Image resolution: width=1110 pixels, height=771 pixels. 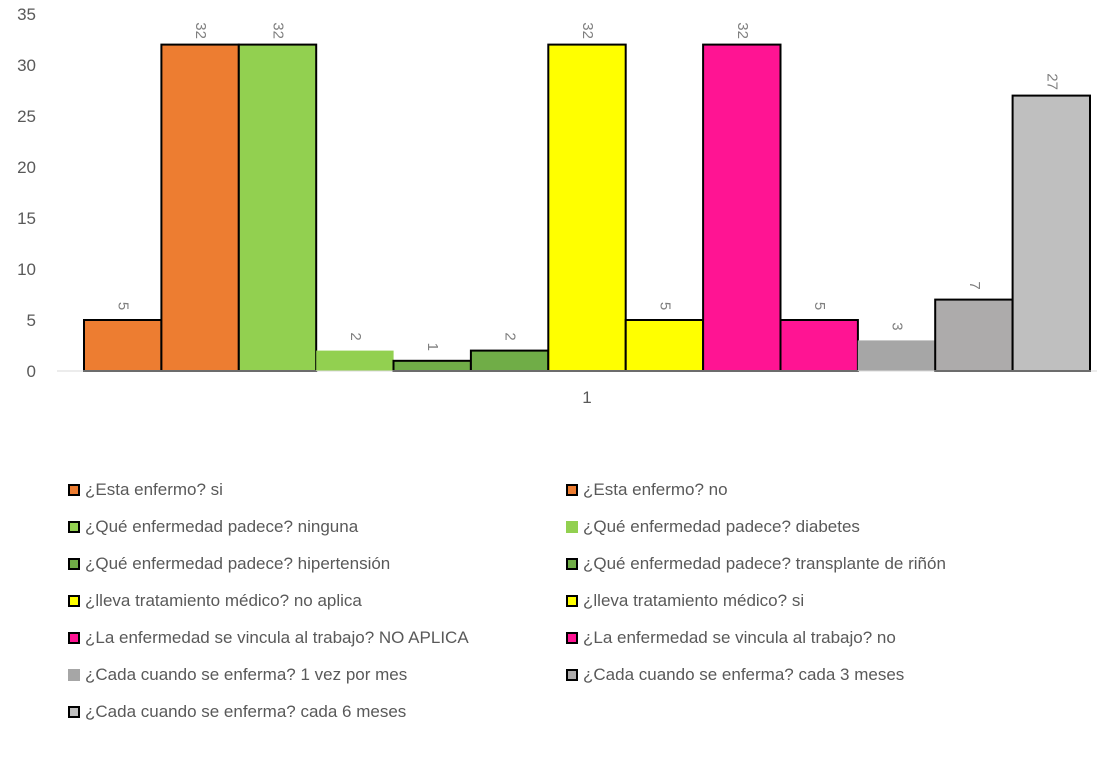 What do you see at coordinates (974, 285) in the screenshot?
I see `data-label: 7` at bounding box center [974, 285].